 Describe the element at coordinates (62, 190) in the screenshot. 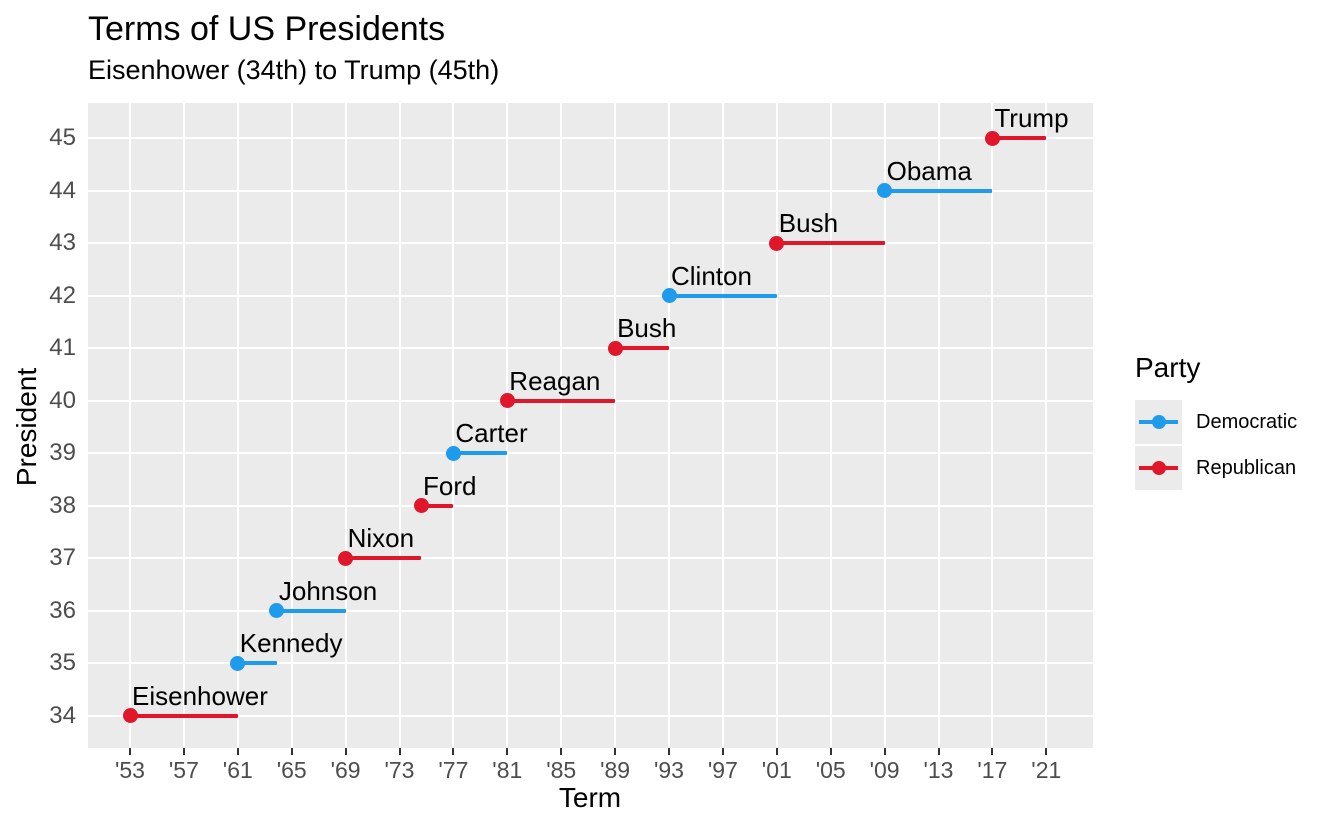

I see `y-tick-label: 44` at that location.